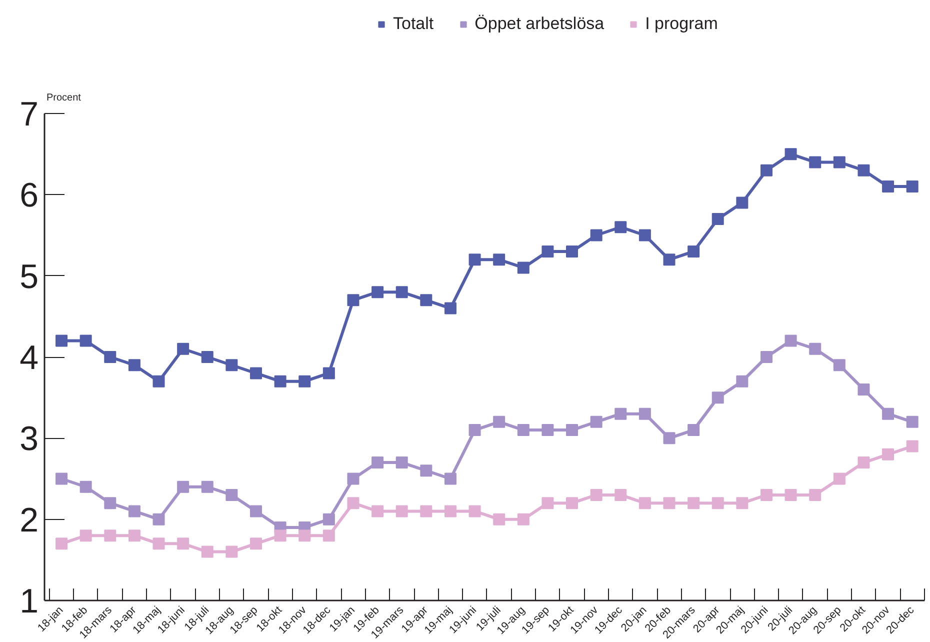  I want to click on y-tick-label: 1, so click(29, 601).